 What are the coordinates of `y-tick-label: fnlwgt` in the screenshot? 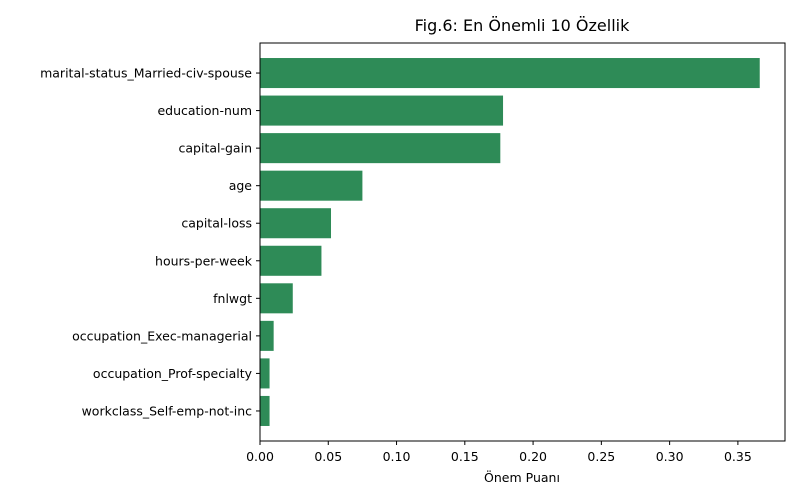 It's located at (232, 298).